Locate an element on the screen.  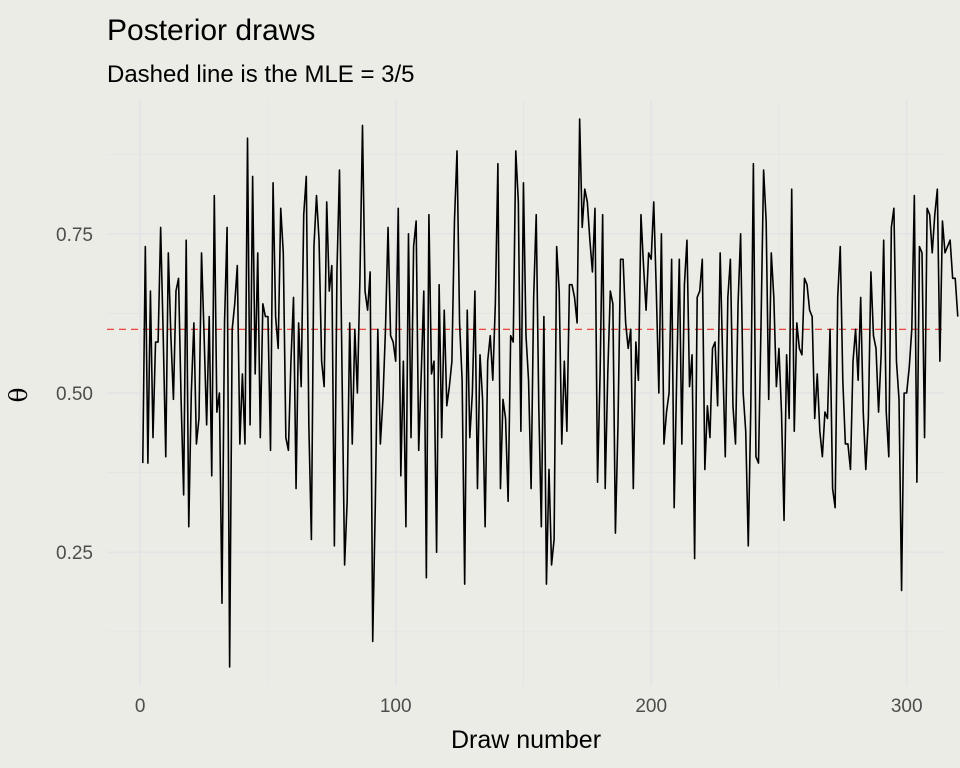
y-tick-label: 0.25 is located at coordinates (74, 553).